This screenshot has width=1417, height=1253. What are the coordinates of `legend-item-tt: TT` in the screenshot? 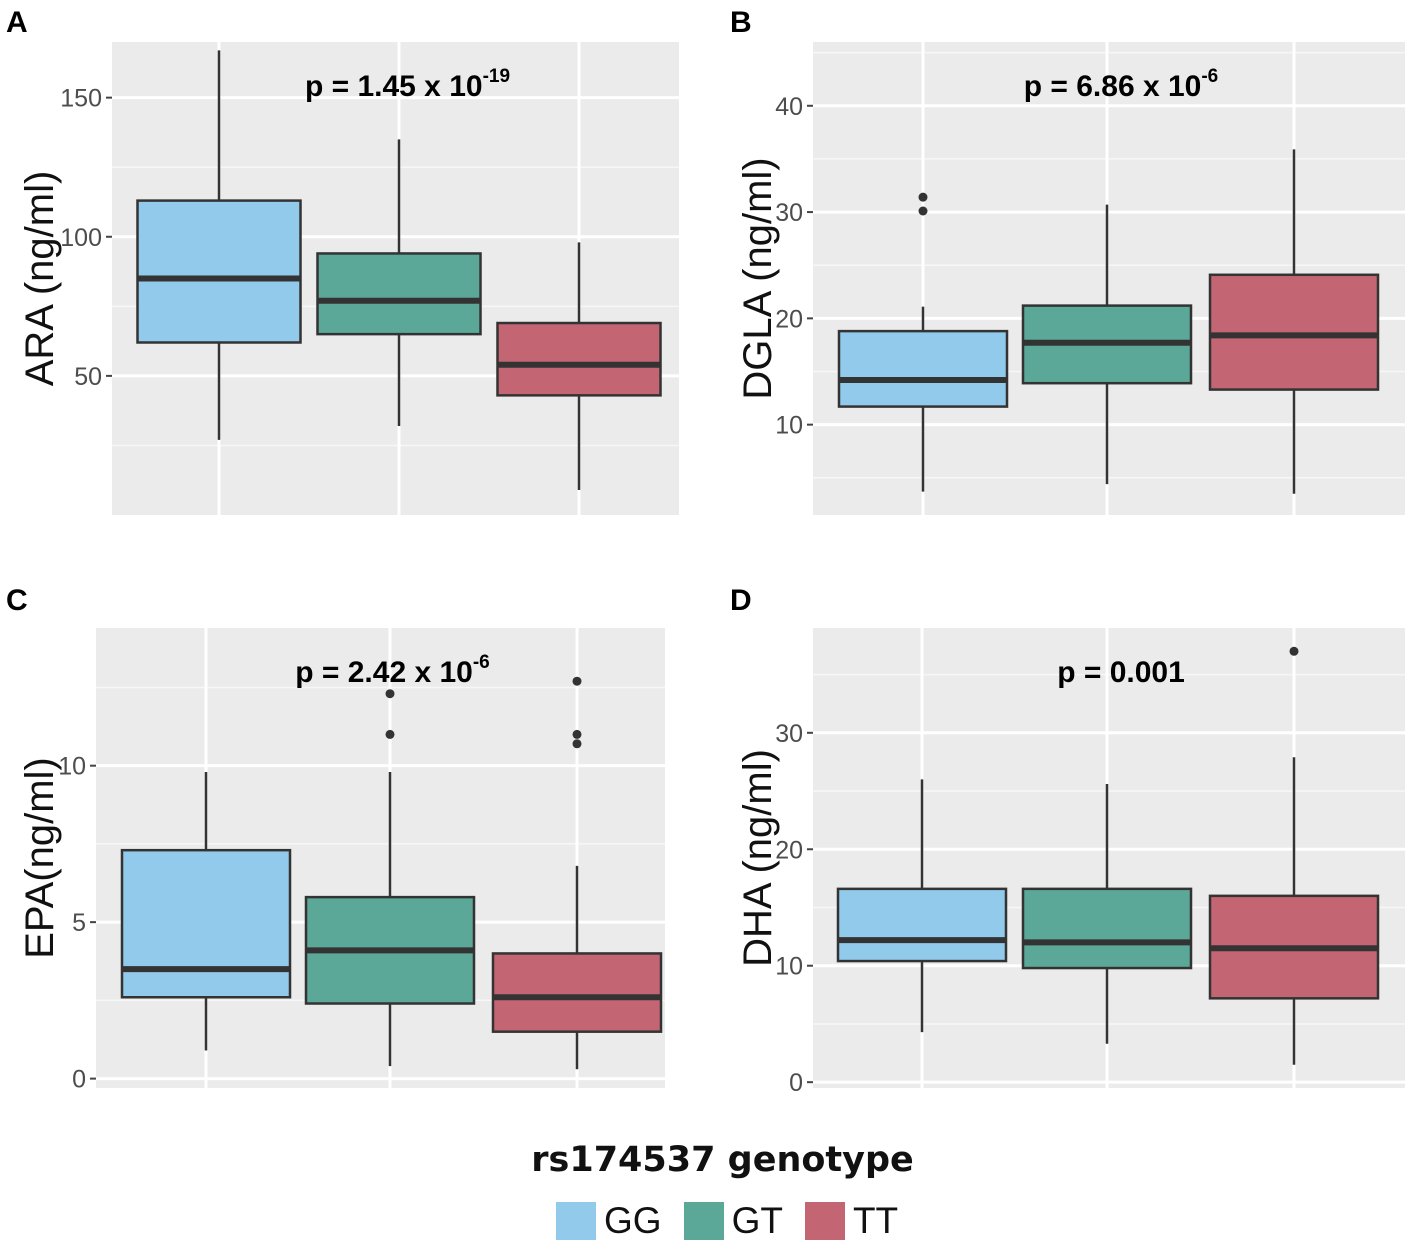 It's located at (851, 1221).